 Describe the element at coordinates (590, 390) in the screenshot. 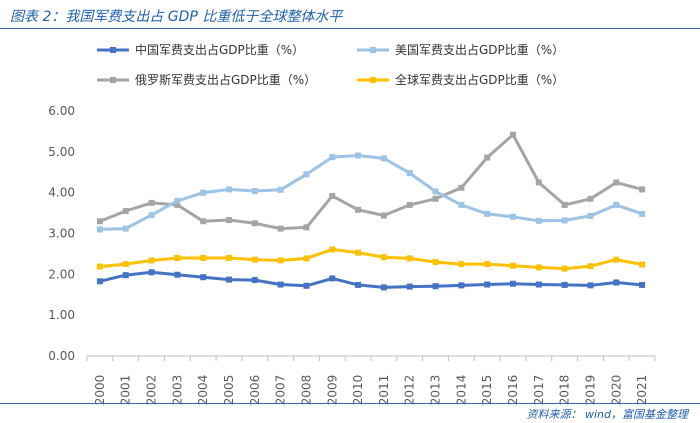

I see `x-tick-label: 2019` at that location.